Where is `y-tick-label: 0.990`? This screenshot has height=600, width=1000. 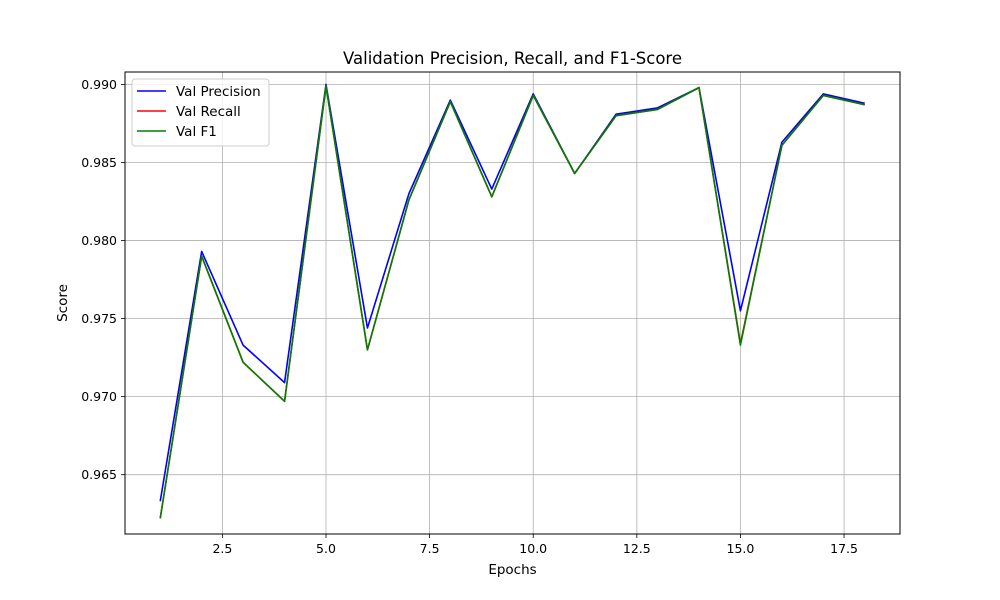 y-tick-label: 0.990 is located at coordinates (99, 84).